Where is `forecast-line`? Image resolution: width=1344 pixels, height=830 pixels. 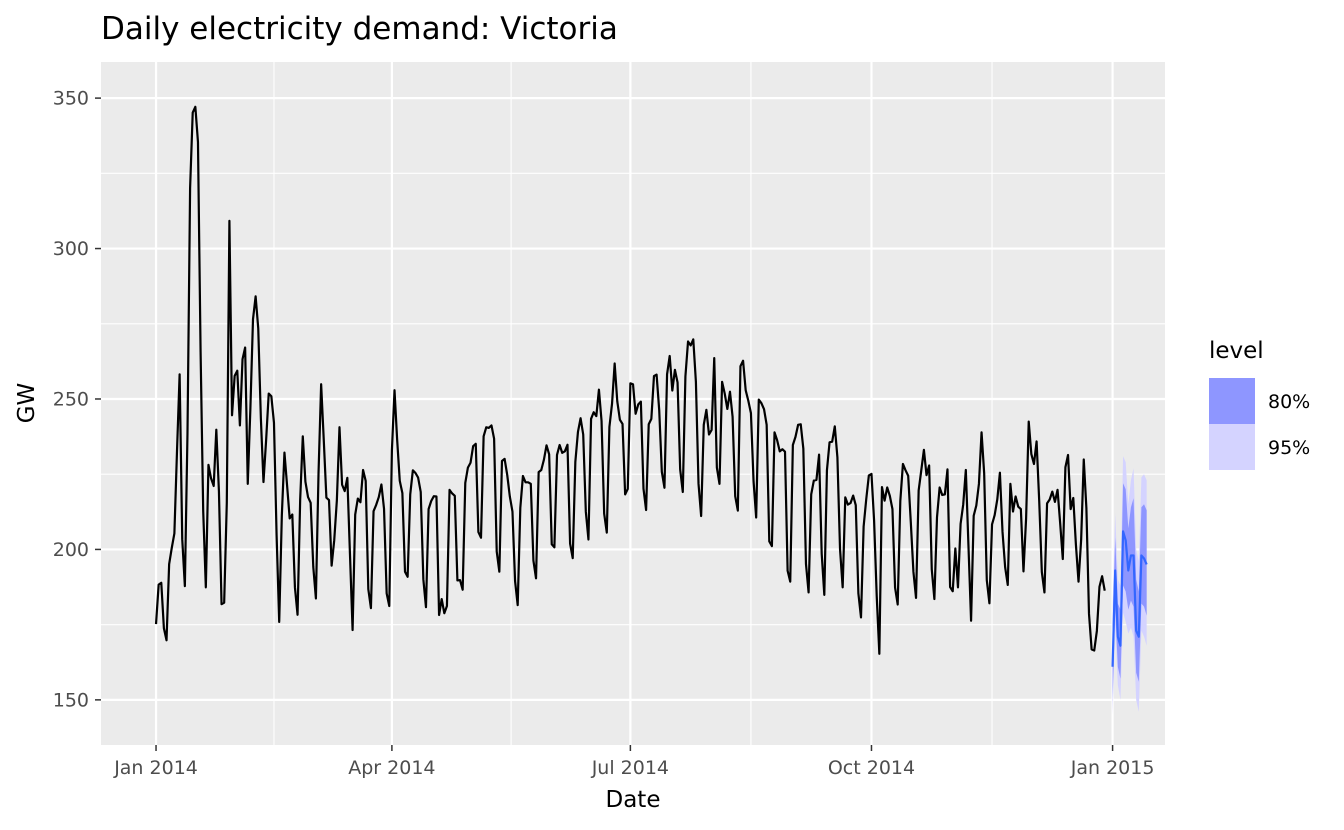 forecast-line is located at coordinates (1129, 598).